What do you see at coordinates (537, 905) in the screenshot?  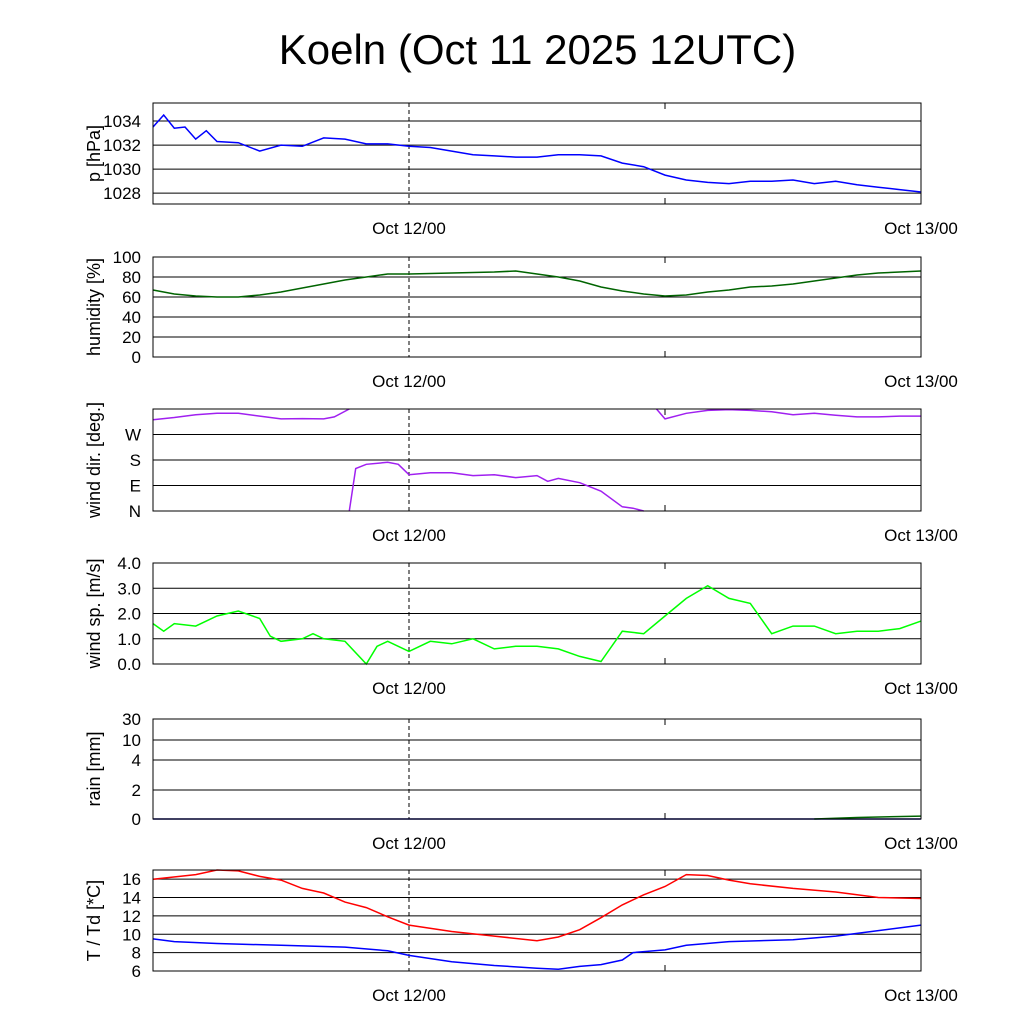 I see `series-t` at bounding box center [537, 905].